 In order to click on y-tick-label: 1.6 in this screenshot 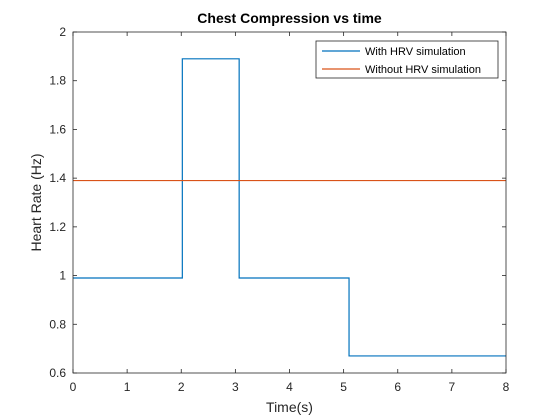, I will do `click(57, 129)`.